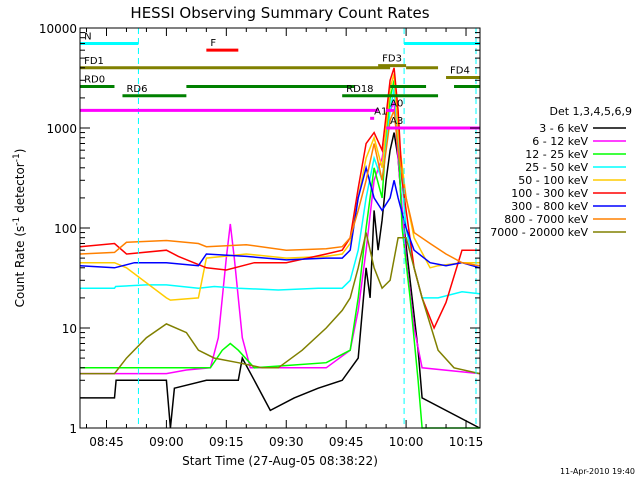 This screenshot has height=480, width=640. What do you see at coordinates (61, 129) in the screenshot?
I see `y-tick-label: 1000` at bounding box center [61, 129].